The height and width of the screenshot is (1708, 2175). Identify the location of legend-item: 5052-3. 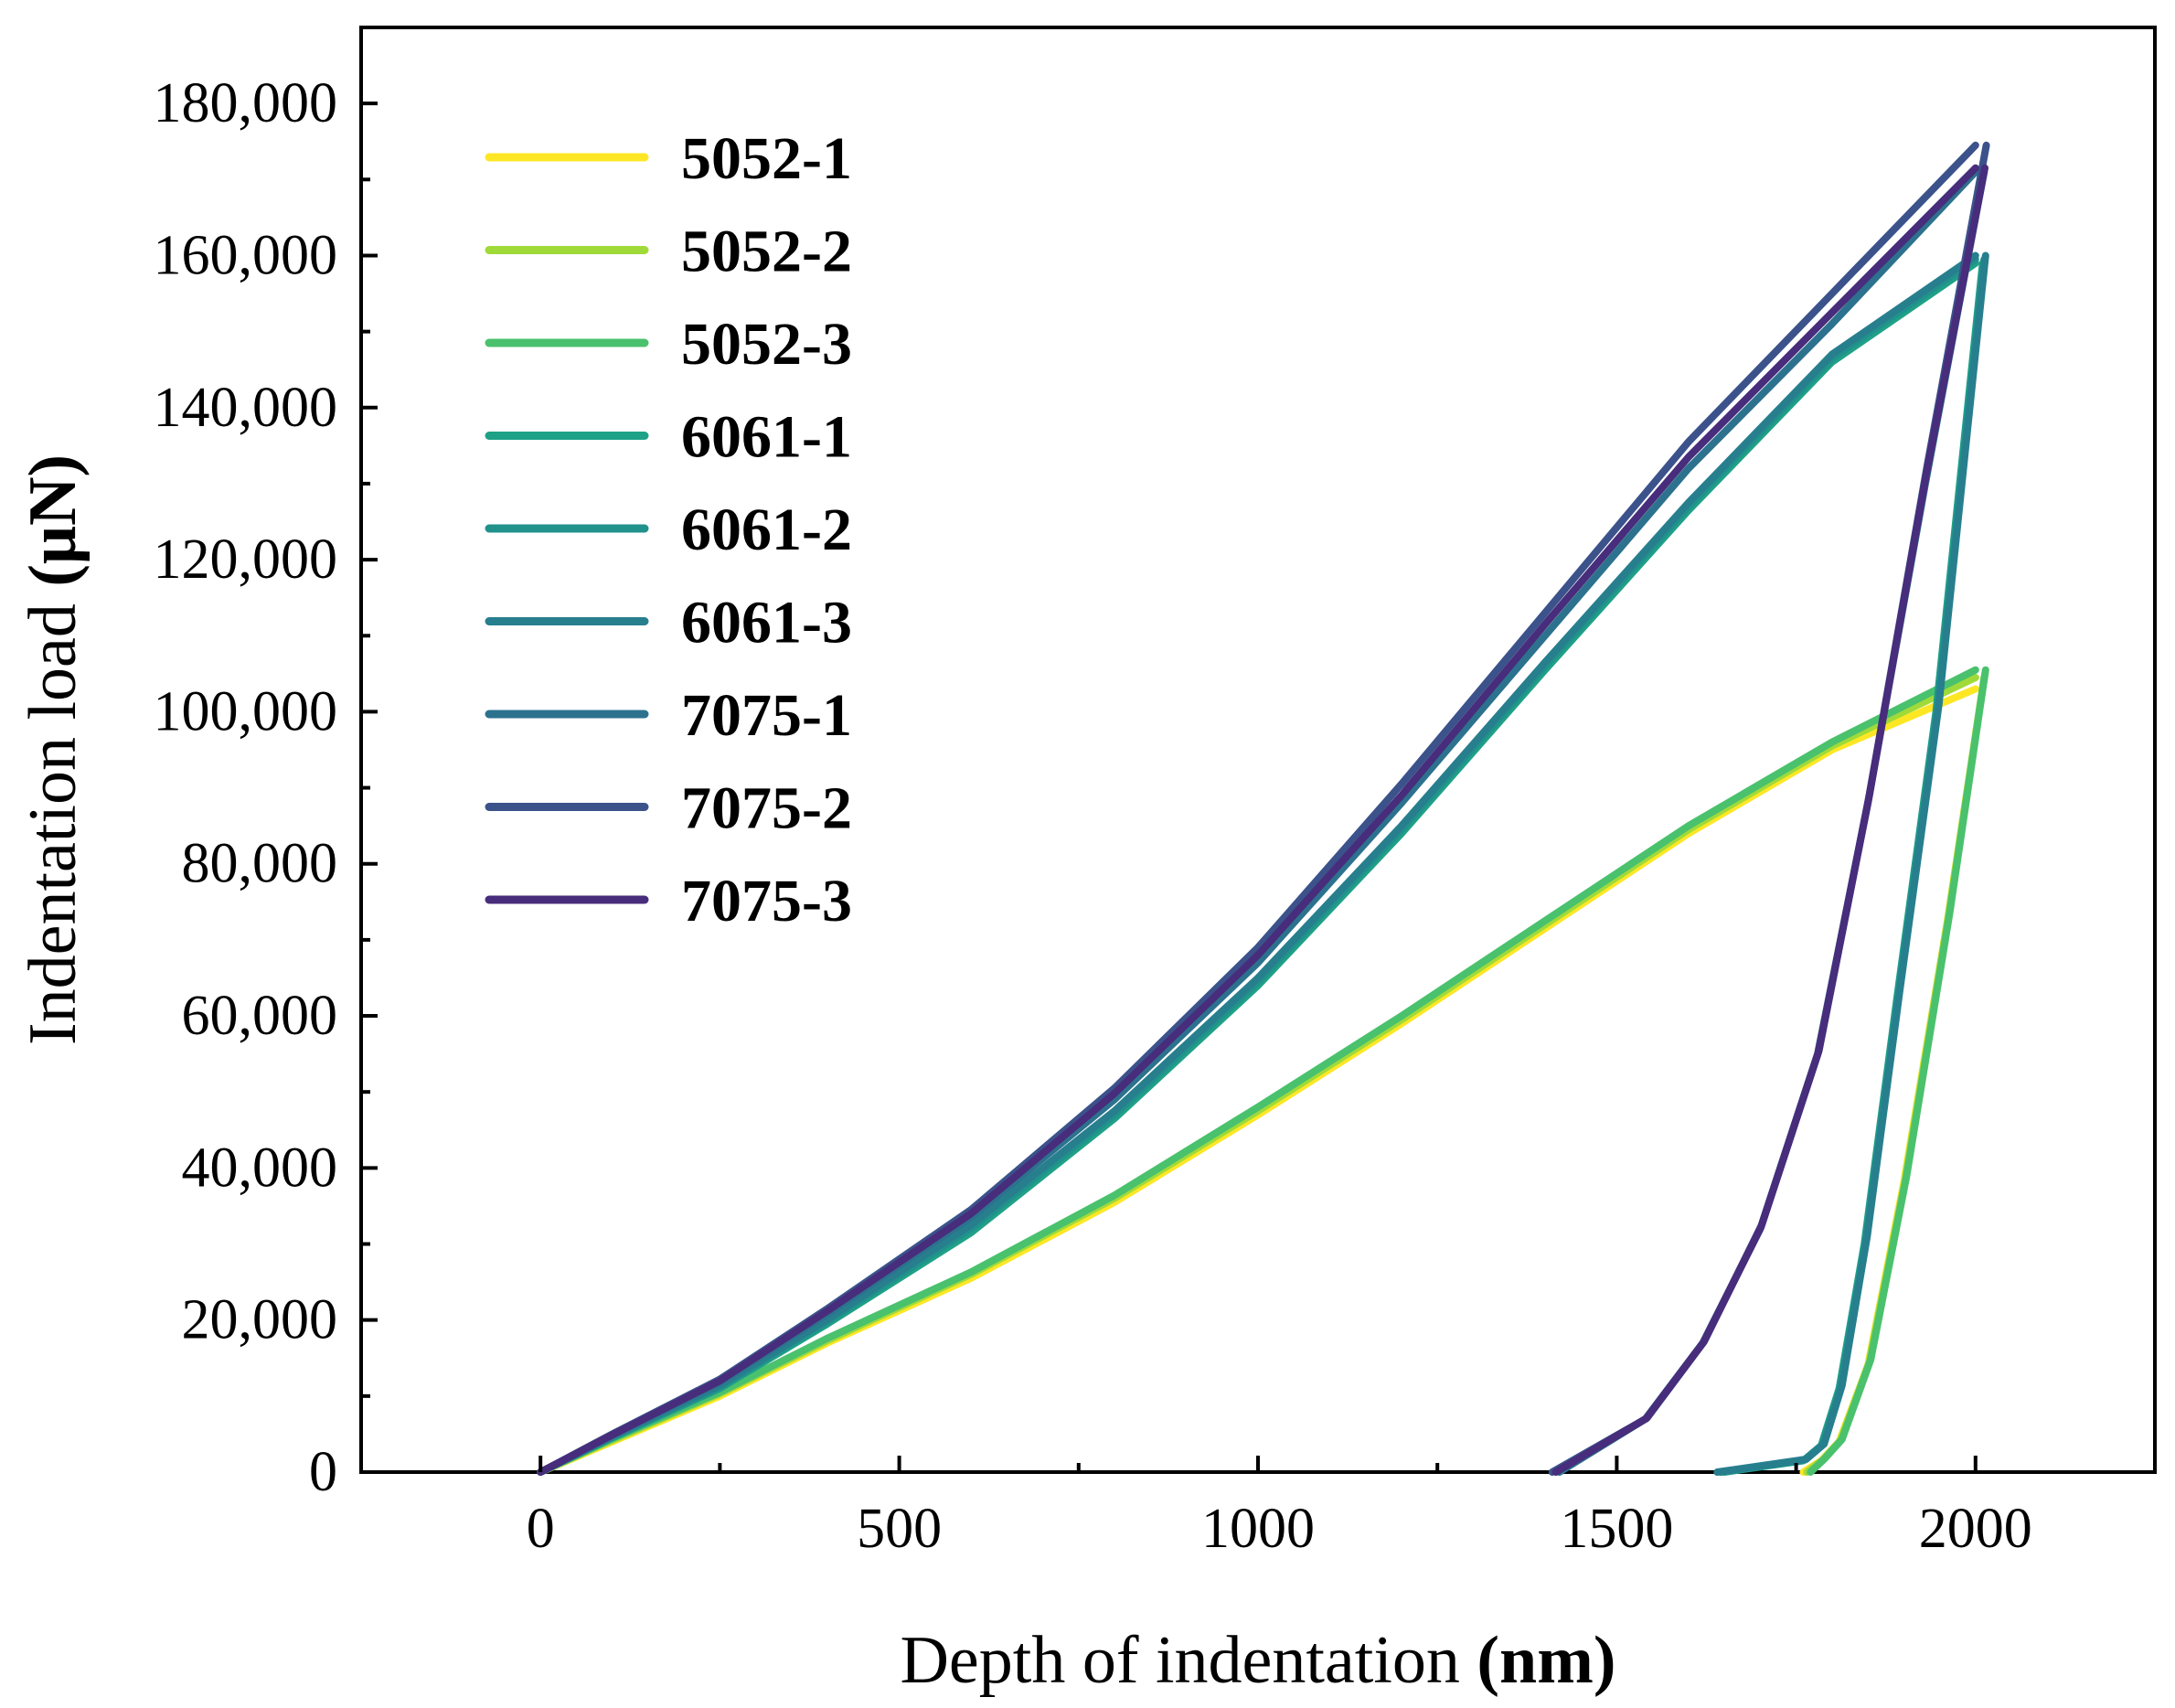
(669, 344).